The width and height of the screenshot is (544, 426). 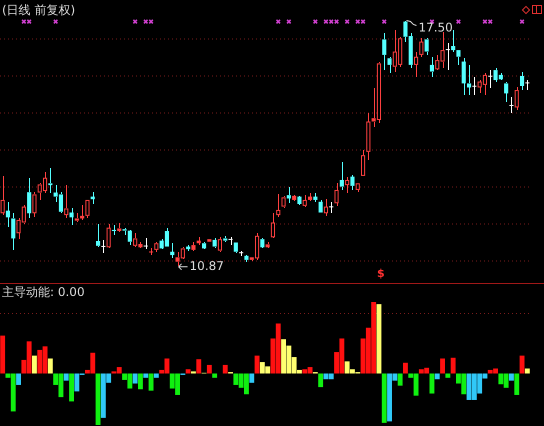 I want to click on chart-title: 主导动能: 0.00, so click(x=43, y=292).